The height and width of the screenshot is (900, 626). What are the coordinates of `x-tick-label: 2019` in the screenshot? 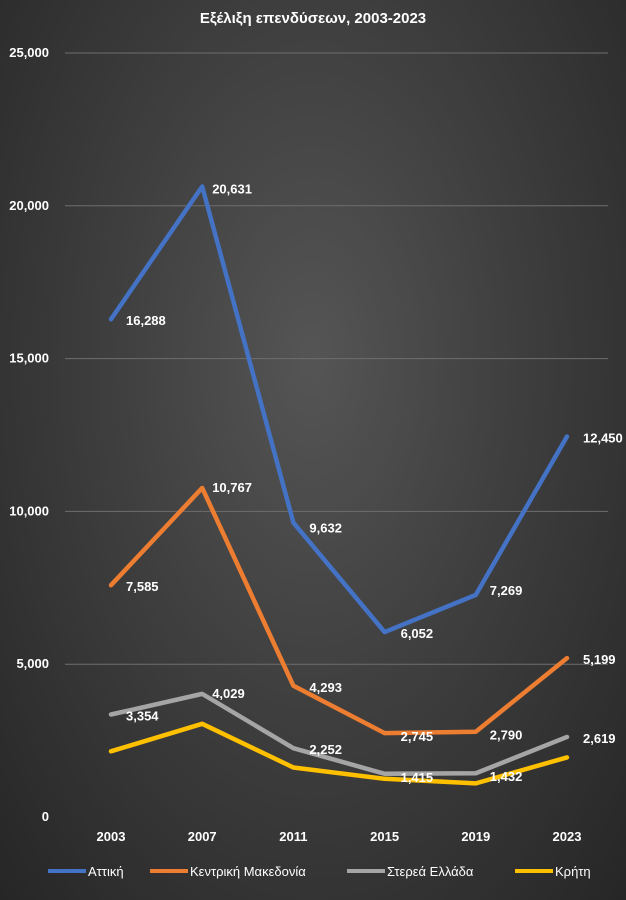 It's located at (475, 836).